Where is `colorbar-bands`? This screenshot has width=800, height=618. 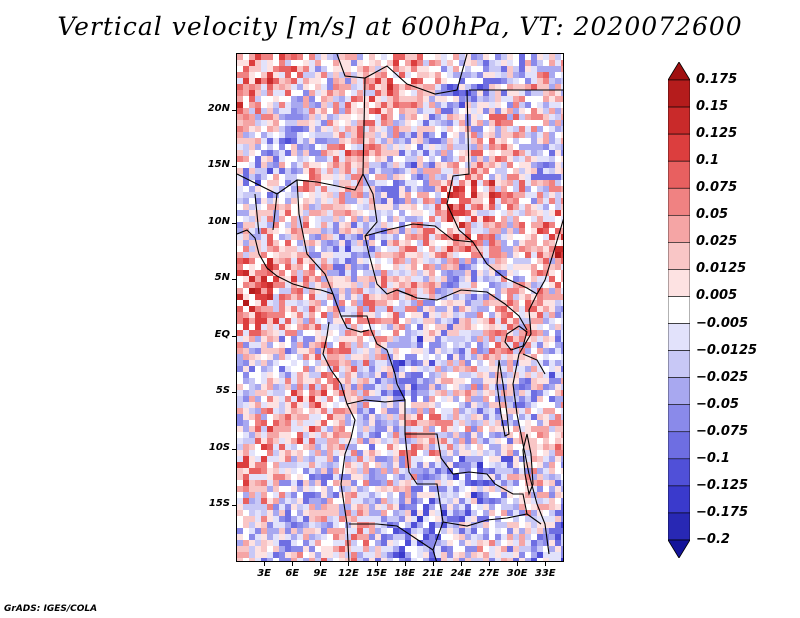 colorbar-bands is located at coordinates (679, 310).